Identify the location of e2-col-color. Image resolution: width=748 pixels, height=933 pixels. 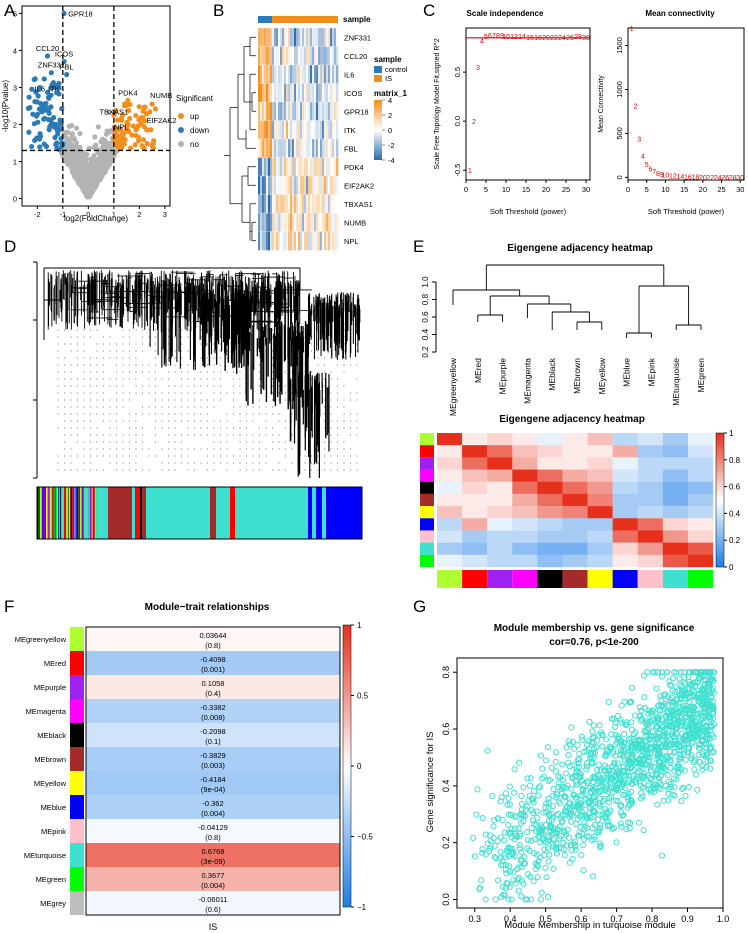
(650, 579).